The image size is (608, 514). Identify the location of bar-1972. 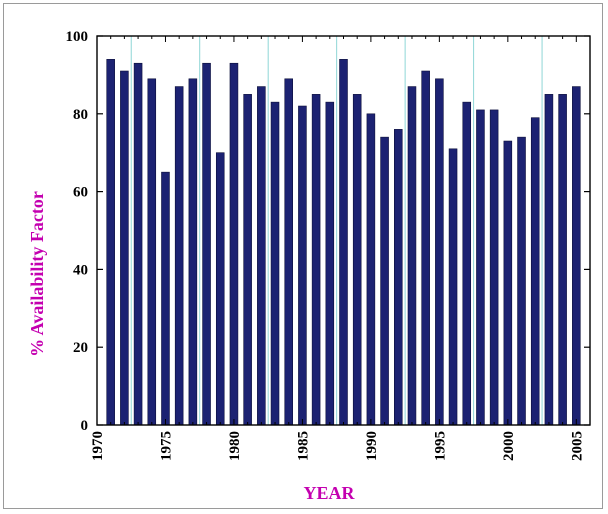
(124, 248).